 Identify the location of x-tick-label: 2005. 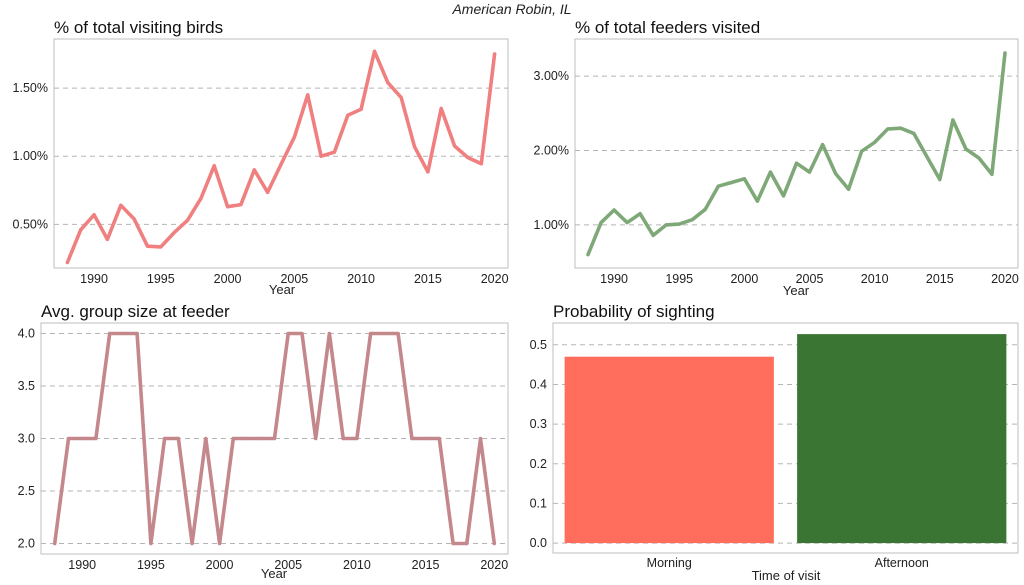
(288, 565).